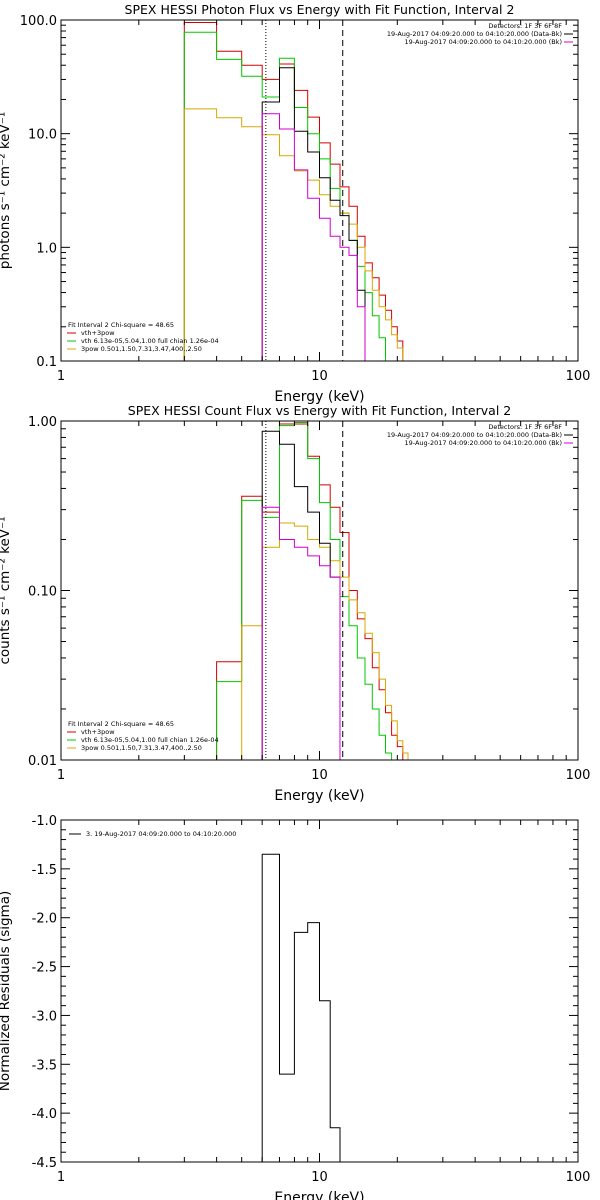 This screenshot has width=600, height=1200. I want to click on y-tick-label: 0.1, so click(46, 362).